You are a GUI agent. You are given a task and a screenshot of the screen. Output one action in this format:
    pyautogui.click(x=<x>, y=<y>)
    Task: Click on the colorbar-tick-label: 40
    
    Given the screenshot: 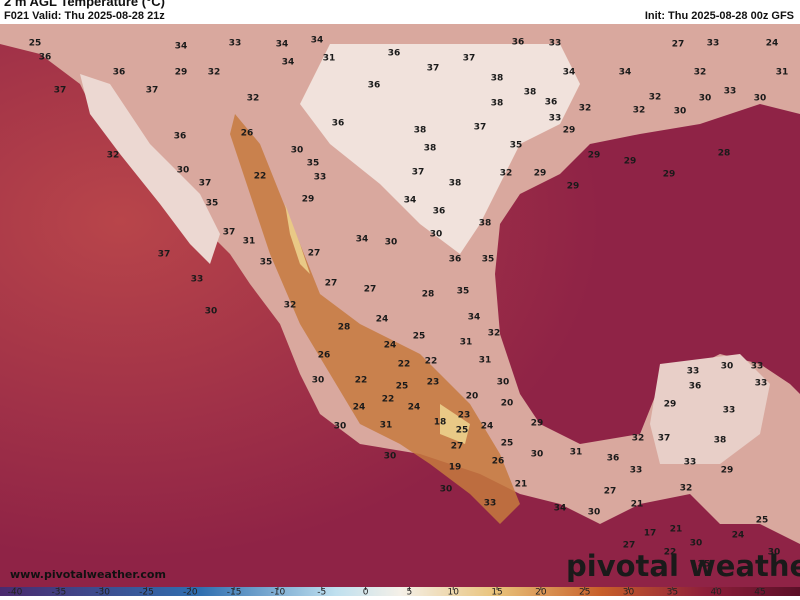 What is the action you would take?
    pyautogui.click(x=716, y=593)
    